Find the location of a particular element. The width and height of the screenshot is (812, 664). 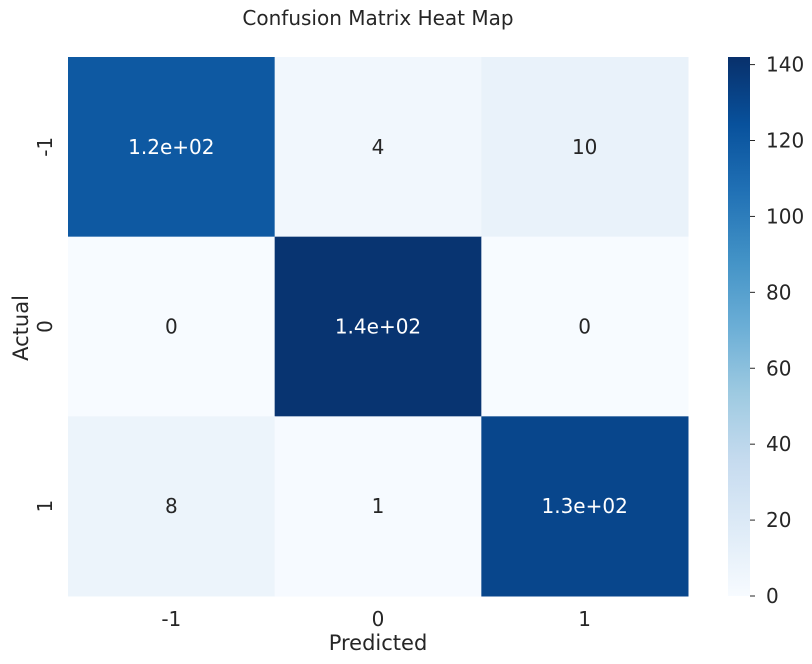

x-tick-labels: -1 0 1 is located at coordinates (376, 619).